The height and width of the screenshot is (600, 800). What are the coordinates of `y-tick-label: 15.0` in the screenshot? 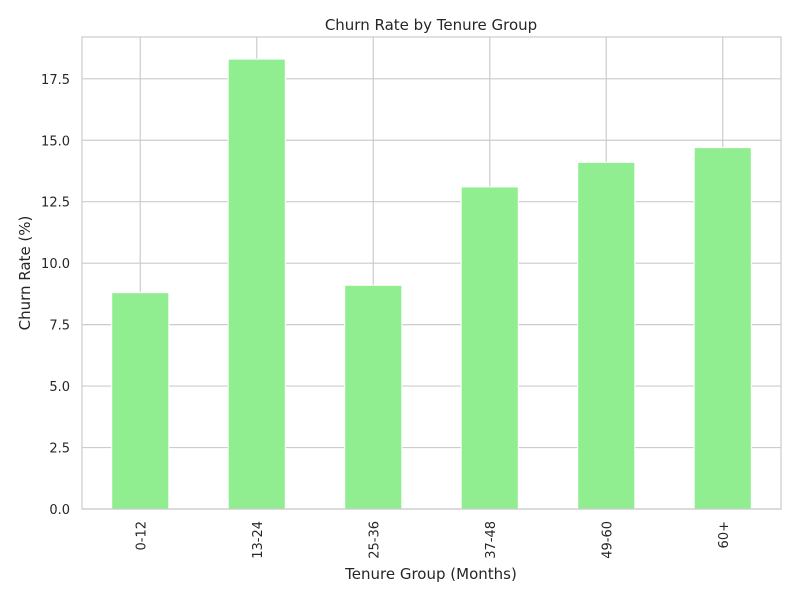 It's located at (55, 141).